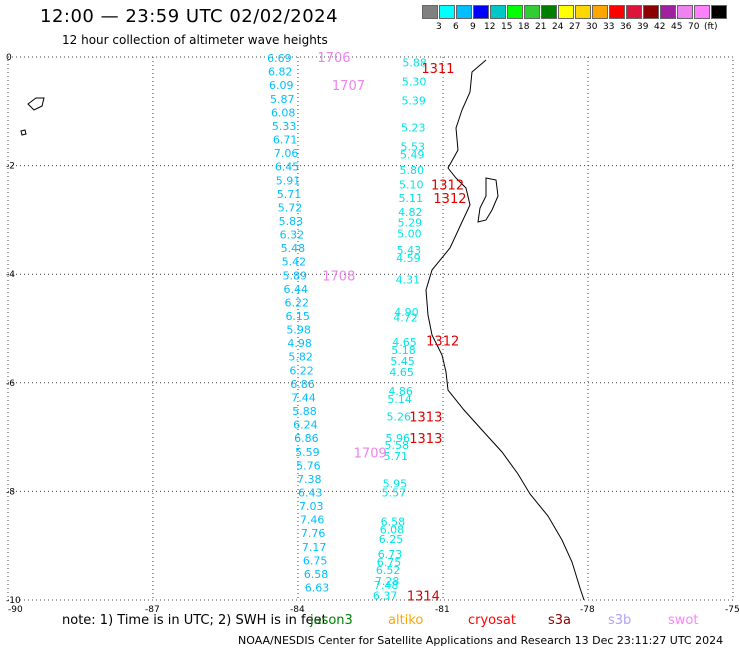 The image size is (740, 650). What do you see at coordinates (13, 601) in the screenshot?
I see `y-tick-label: -10` at bounding box center [13, 601].